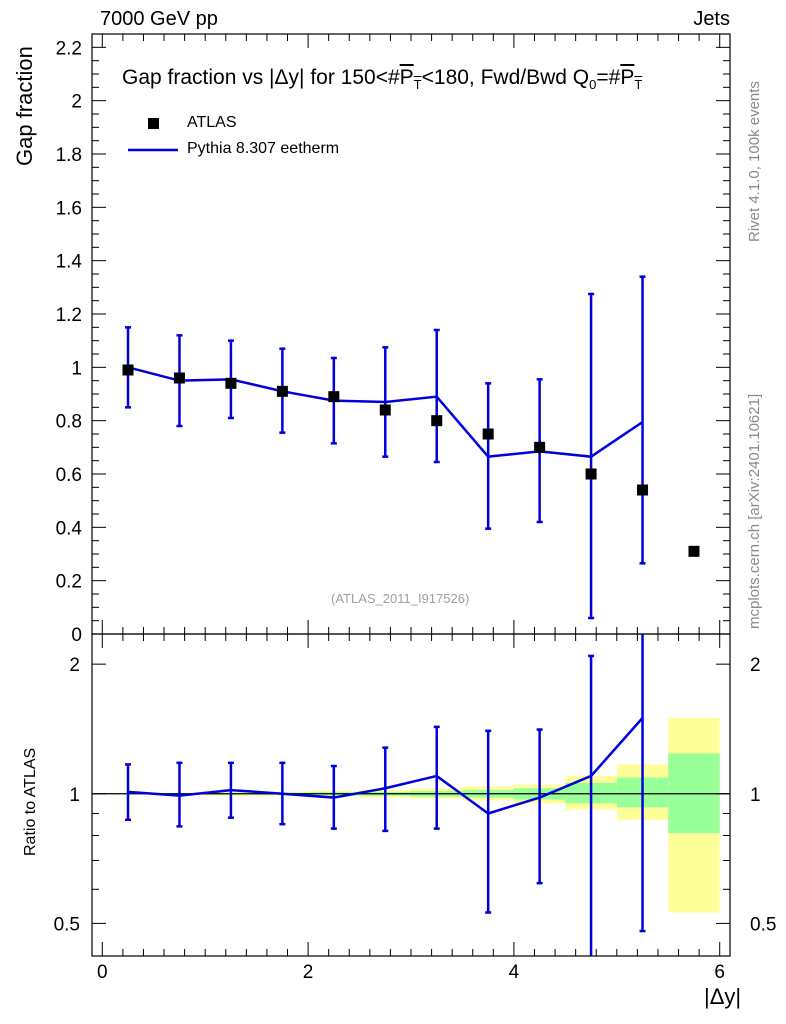  Describe the element at coordinates (74, 795) in the screenshot. I see `ratio-tick-label-left-1: 1` at that location.